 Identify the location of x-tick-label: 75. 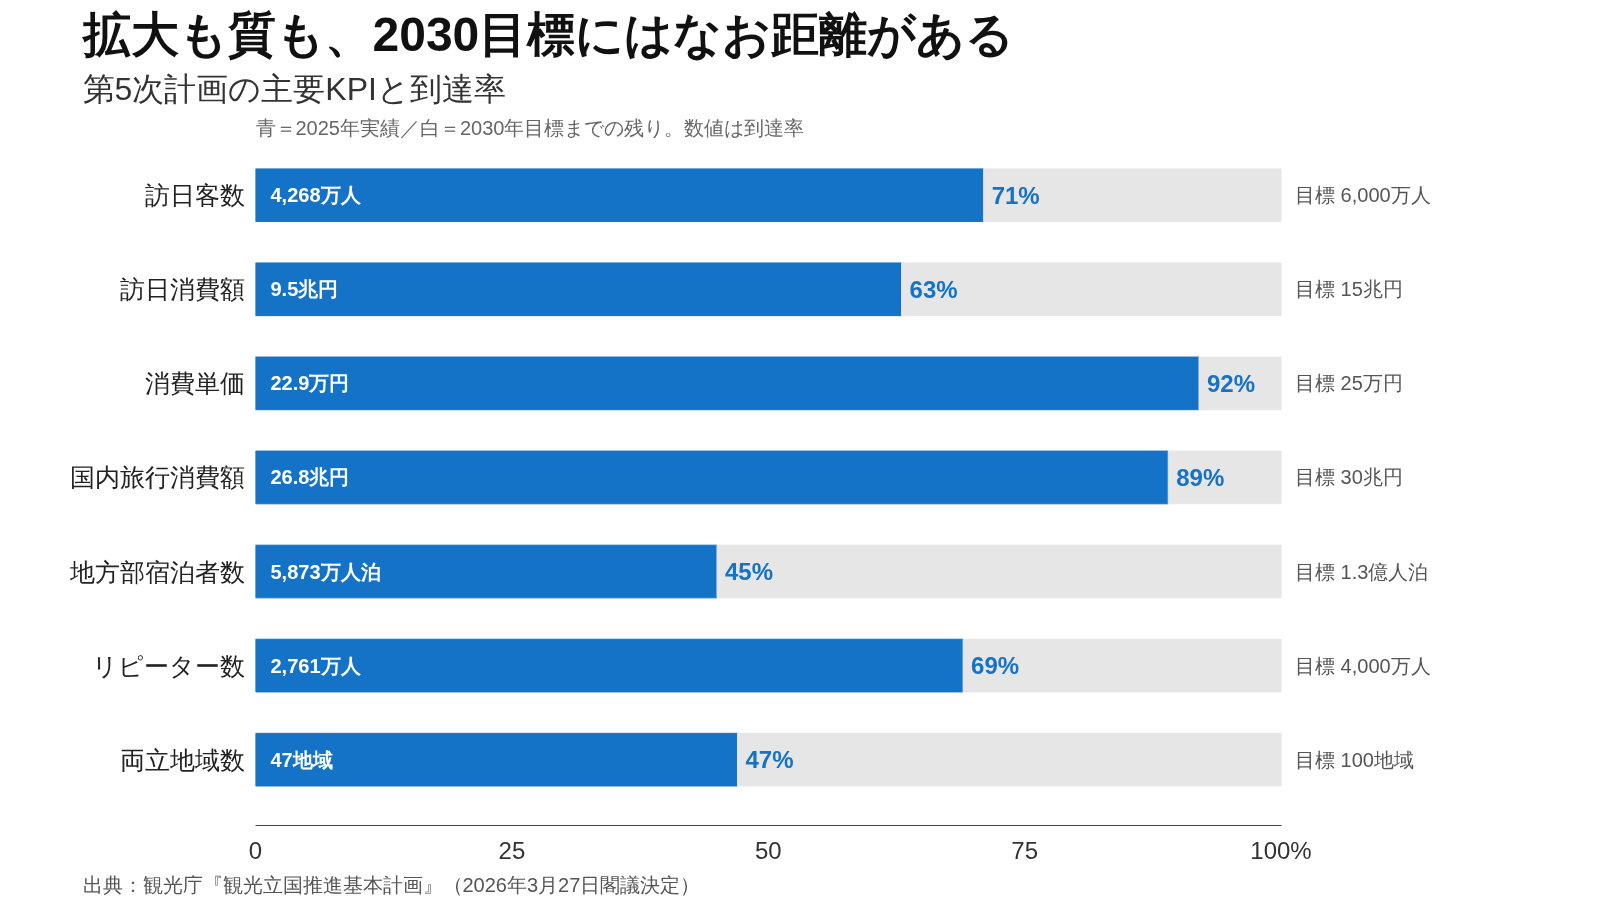
(1024, 850).